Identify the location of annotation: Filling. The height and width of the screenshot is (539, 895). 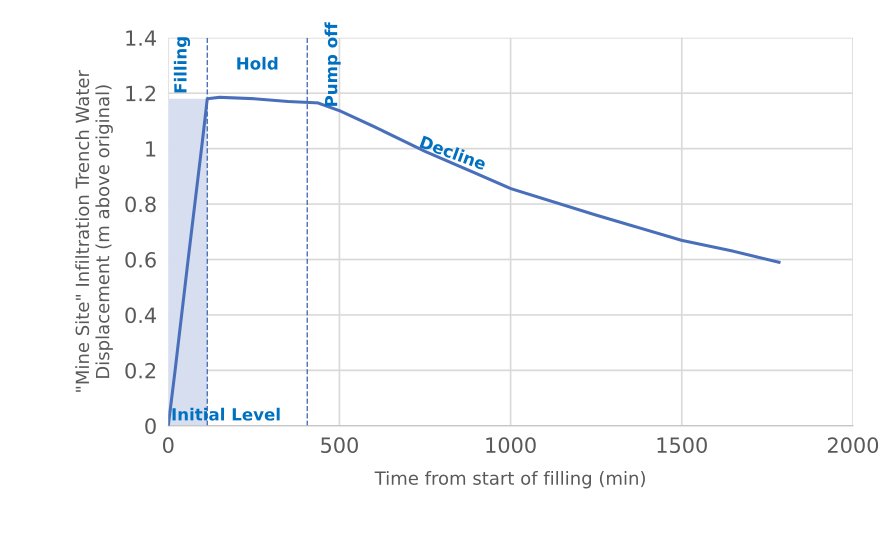
(182, 64).